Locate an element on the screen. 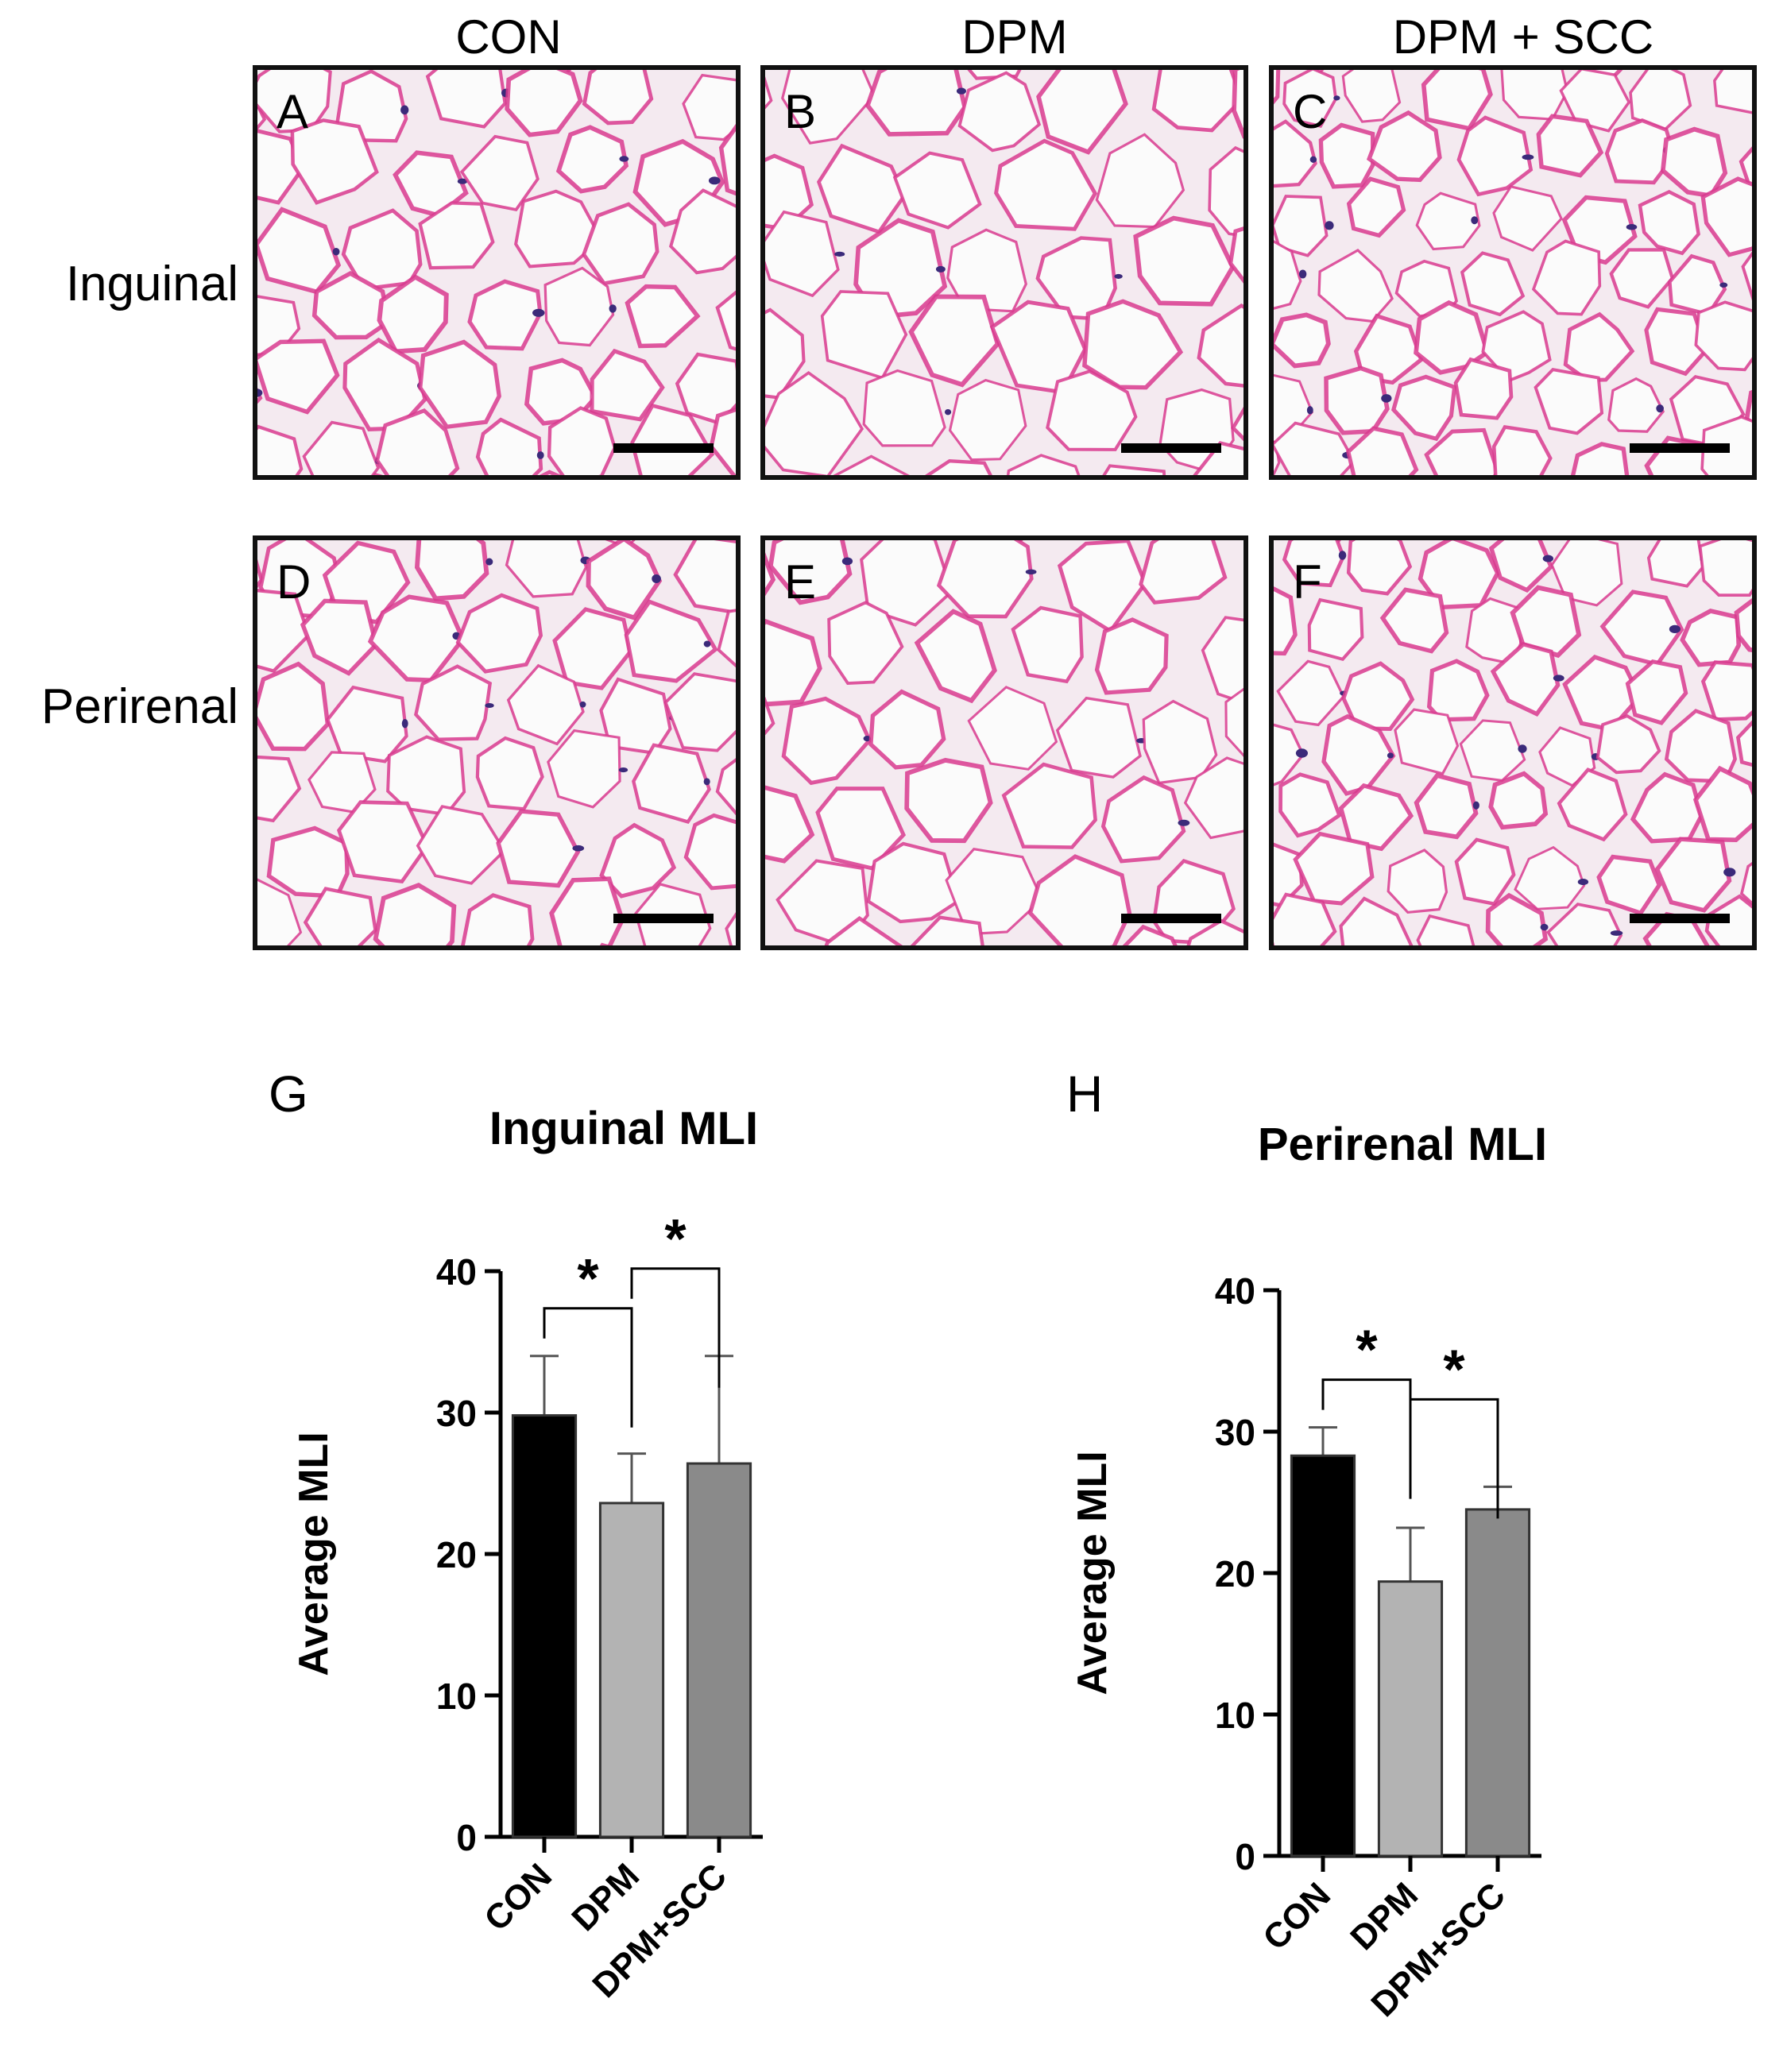 Image resolution: width=1783 pixels, height=2072 pixels. x-tick-label: CON is located at coordinates (1296, 1916).